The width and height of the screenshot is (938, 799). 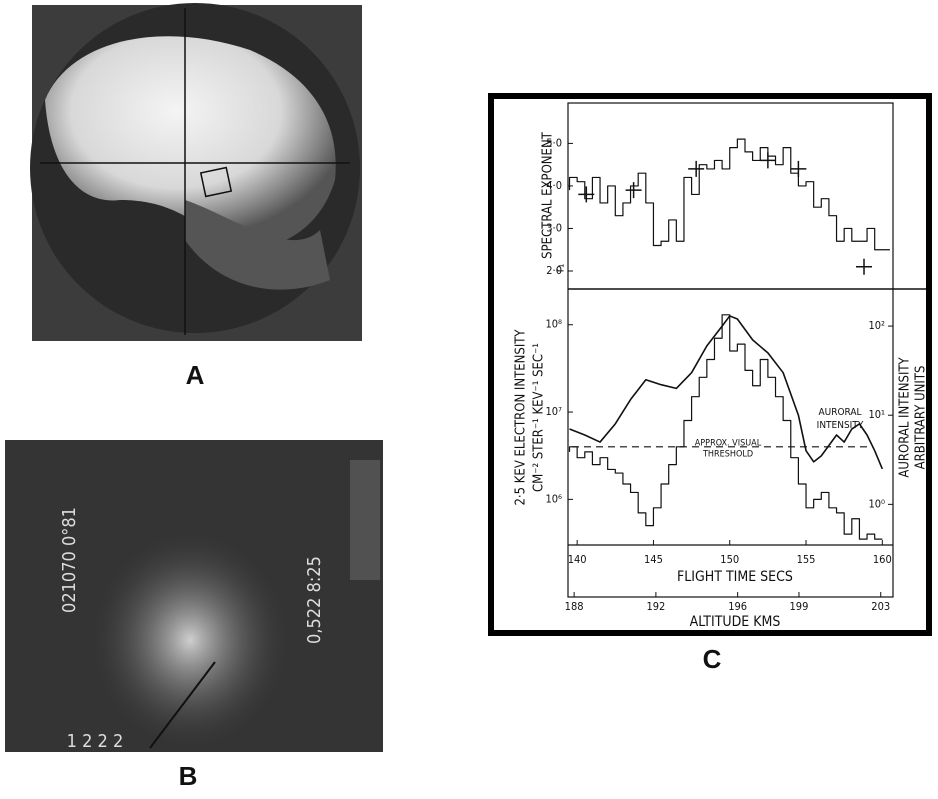 I want to click on x2-tick-label: 192, so click(x=655, y=606).